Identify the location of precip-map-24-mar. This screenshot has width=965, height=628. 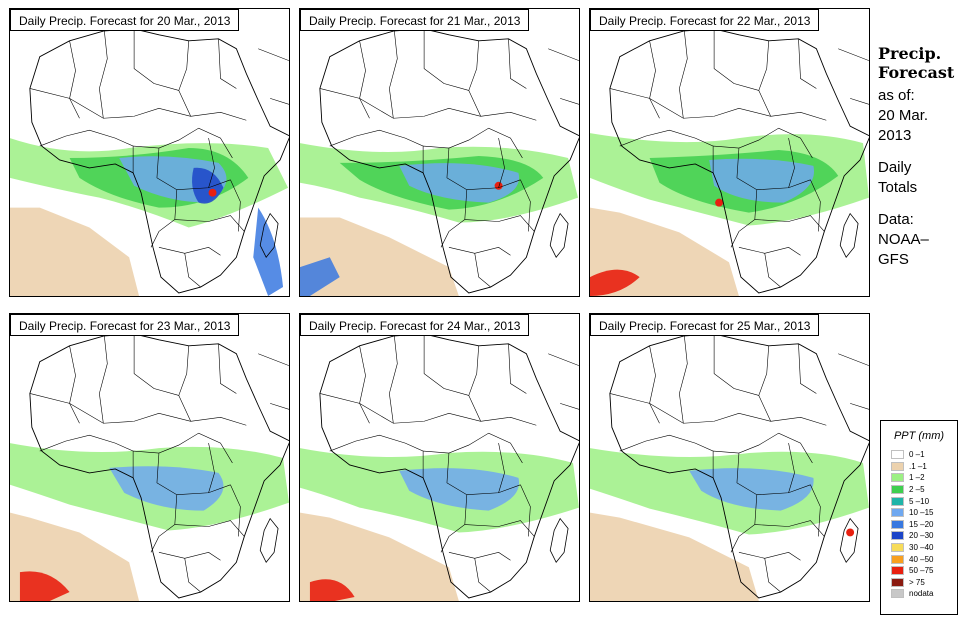
(439, 467).